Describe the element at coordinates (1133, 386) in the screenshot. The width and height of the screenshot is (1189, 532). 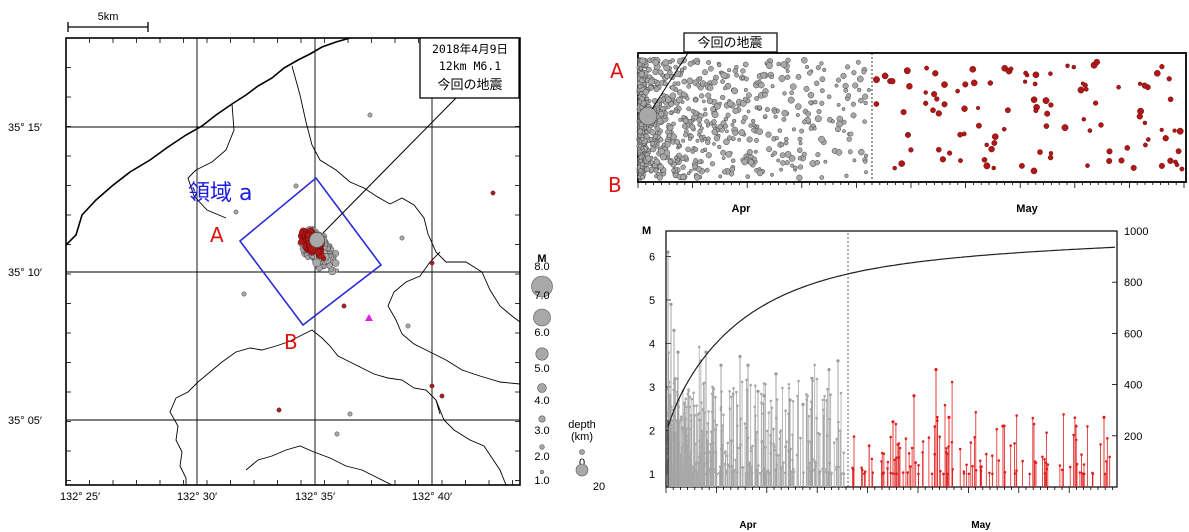
I see `mt-y-right-tick: 400` at that location.